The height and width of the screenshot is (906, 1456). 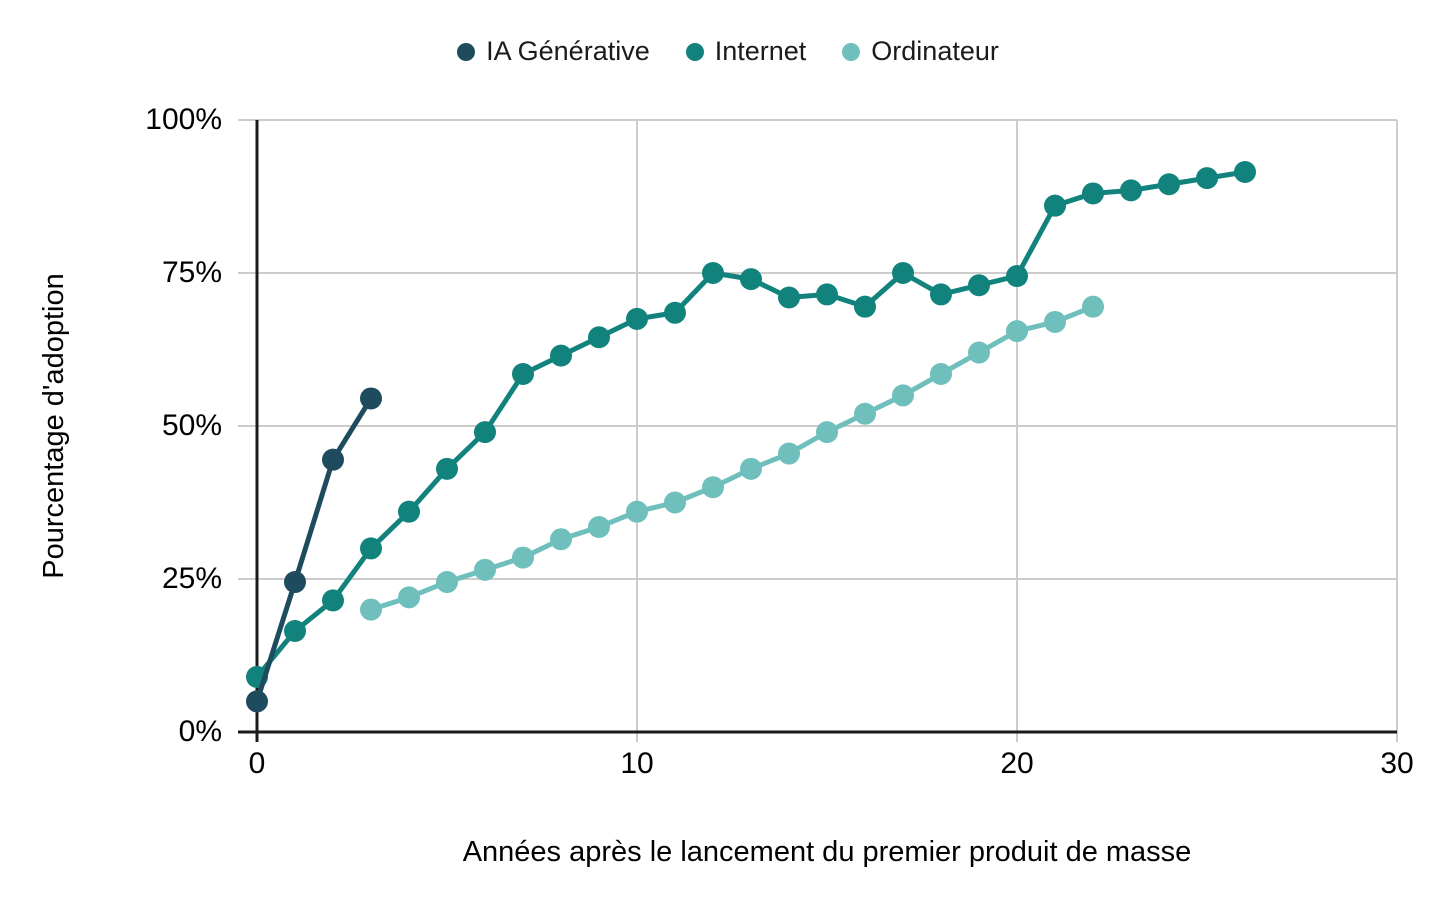 I want to click on legend-label-internet: Internet, so click(x=760, y=51).